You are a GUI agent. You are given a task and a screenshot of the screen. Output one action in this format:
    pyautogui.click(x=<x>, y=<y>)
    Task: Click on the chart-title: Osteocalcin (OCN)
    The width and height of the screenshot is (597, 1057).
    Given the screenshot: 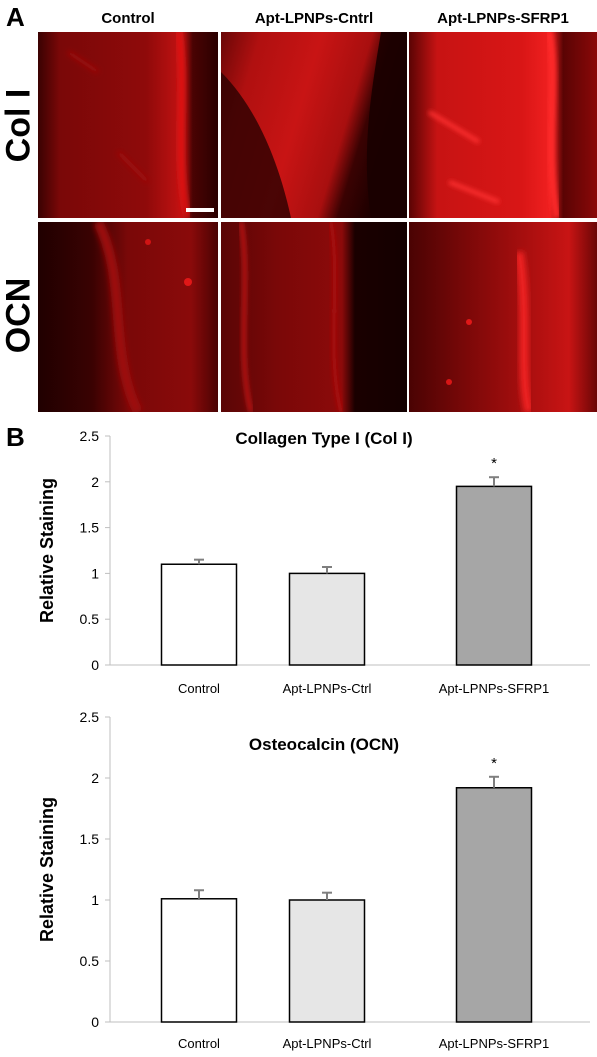 What is the action you would take?
    pyautogui.click(x=324, y=744)
    